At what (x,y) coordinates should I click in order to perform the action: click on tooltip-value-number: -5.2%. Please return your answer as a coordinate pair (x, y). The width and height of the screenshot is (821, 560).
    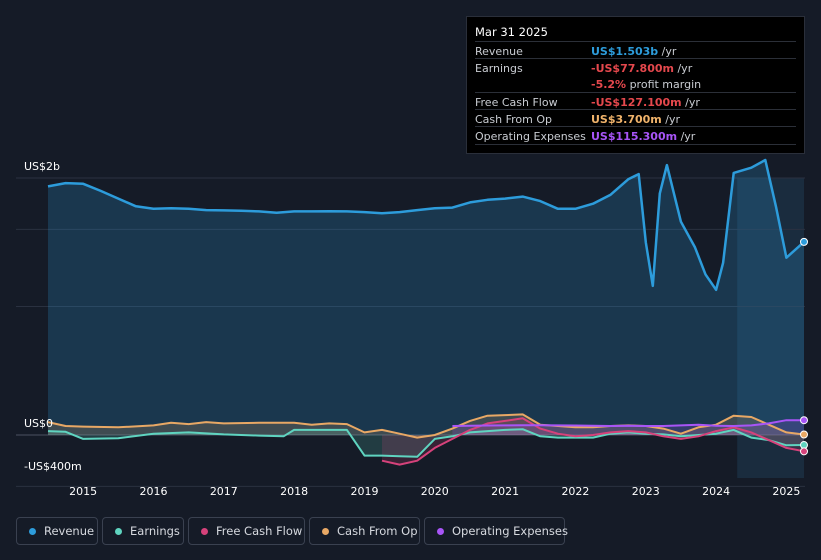
    Looking at the image, I should click on (609, 84).